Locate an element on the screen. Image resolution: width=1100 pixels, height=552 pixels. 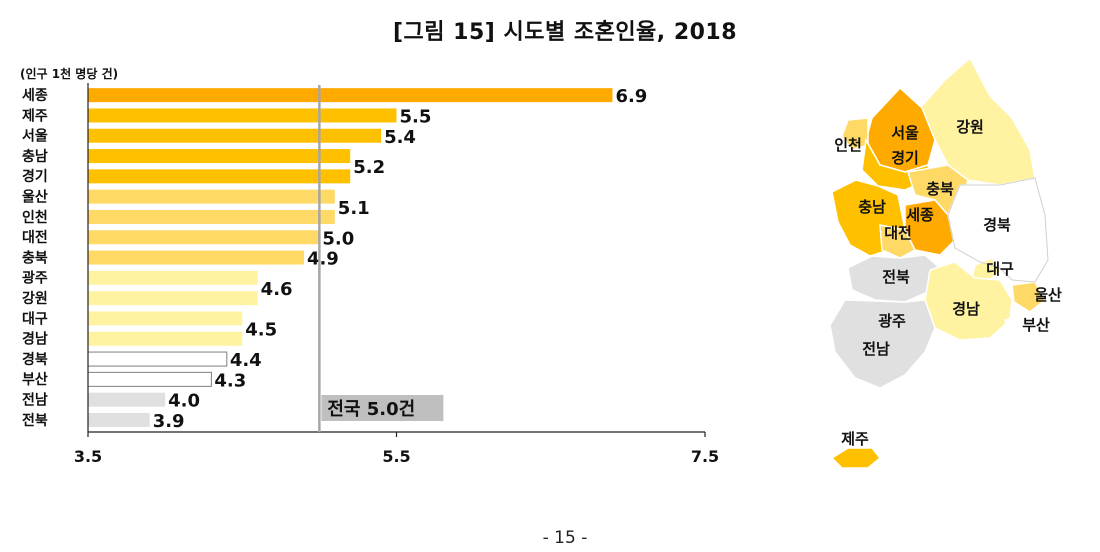
x-tick-label: 3.5 is located at coordinates (88, 456).